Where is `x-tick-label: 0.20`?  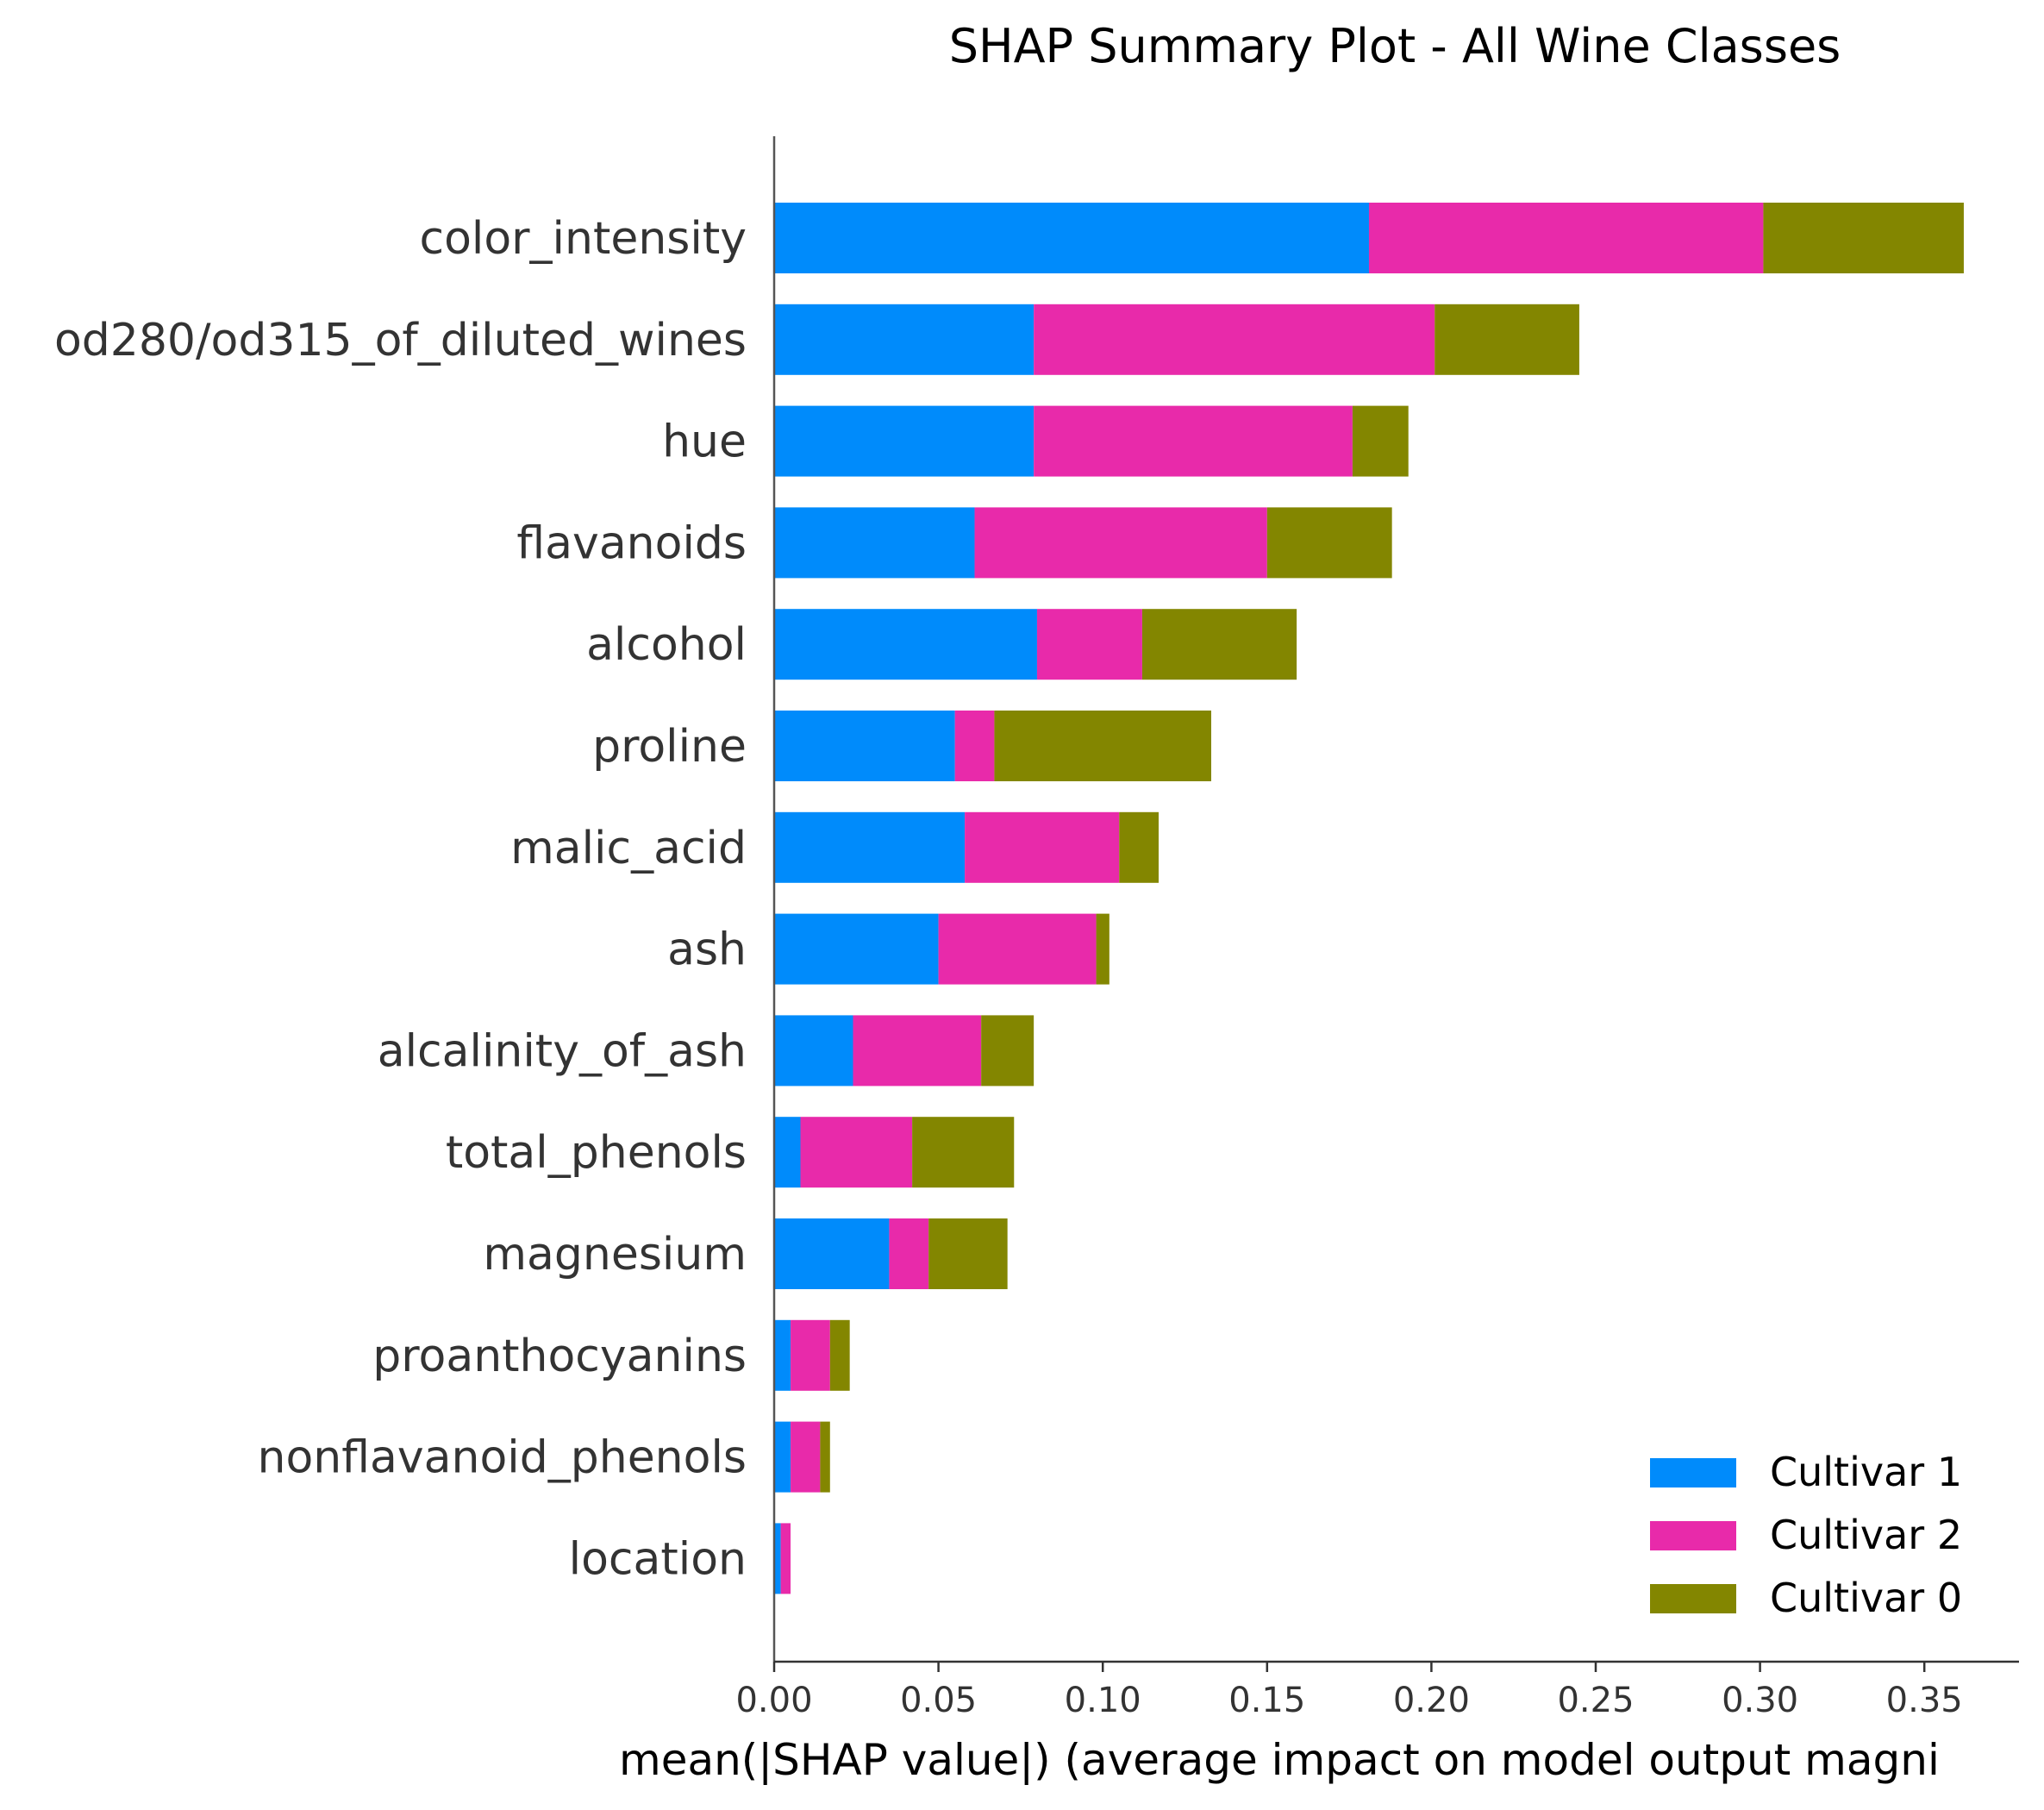
x-tick-label: 0.20 is located at coordinates (1431, 1700).